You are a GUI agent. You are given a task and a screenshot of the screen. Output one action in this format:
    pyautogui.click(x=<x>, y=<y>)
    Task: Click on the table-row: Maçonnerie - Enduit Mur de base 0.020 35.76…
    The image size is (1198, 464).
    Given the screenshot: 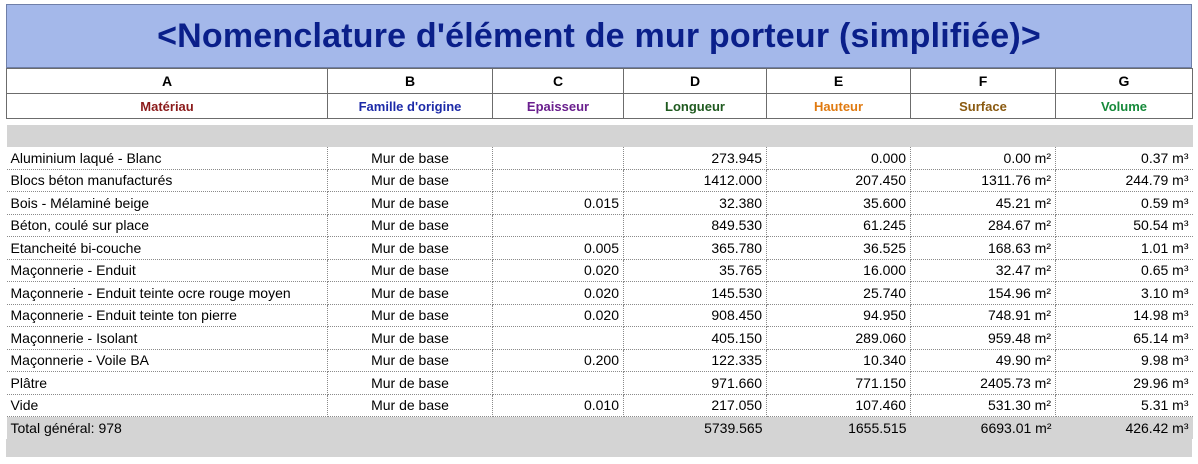 What is the action you would take?
    pyautogui.click(x=599, y=270)
    